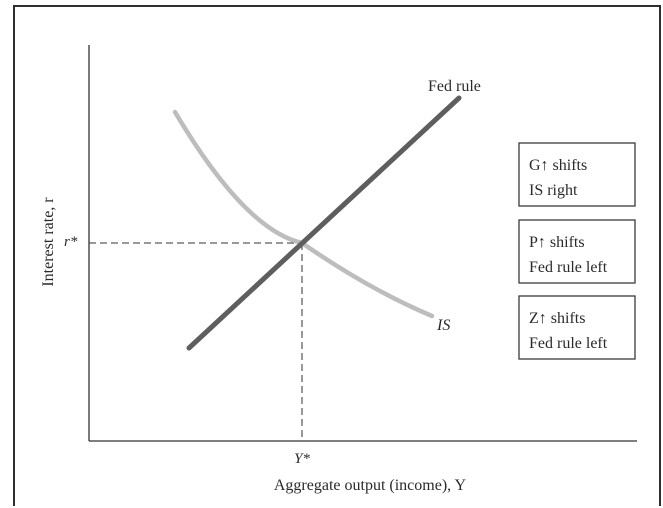 The width and height of the screenshot is (663, 508). Describe the element at coordinates (370, 485) in the screenshot. I see `x-axis-label: Aggregate output (income), Y` at that location.